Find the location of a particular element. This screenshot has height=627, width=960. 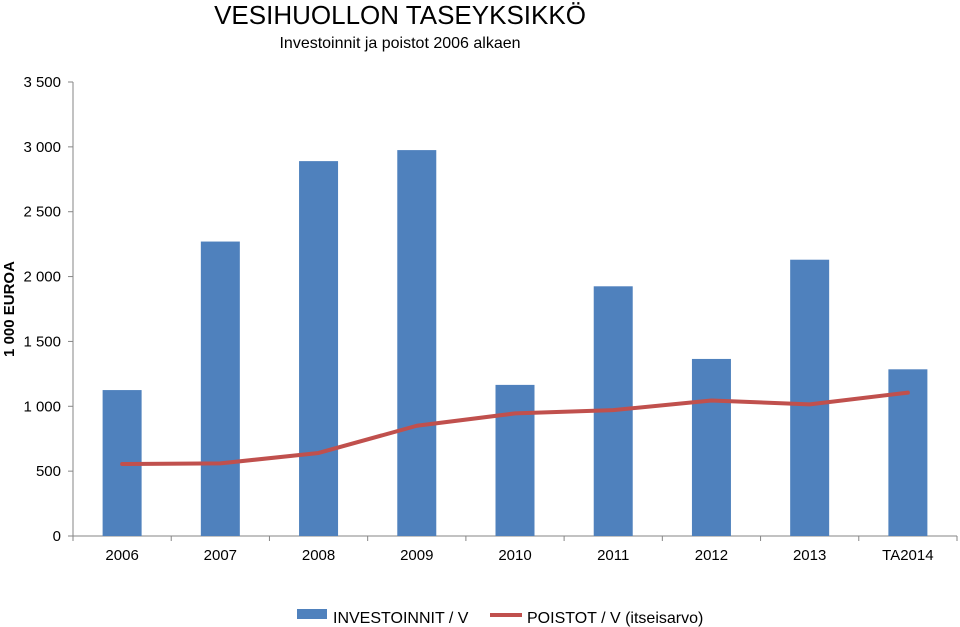

y-tick-label: 2 500 is located at coordinates (42, 212).